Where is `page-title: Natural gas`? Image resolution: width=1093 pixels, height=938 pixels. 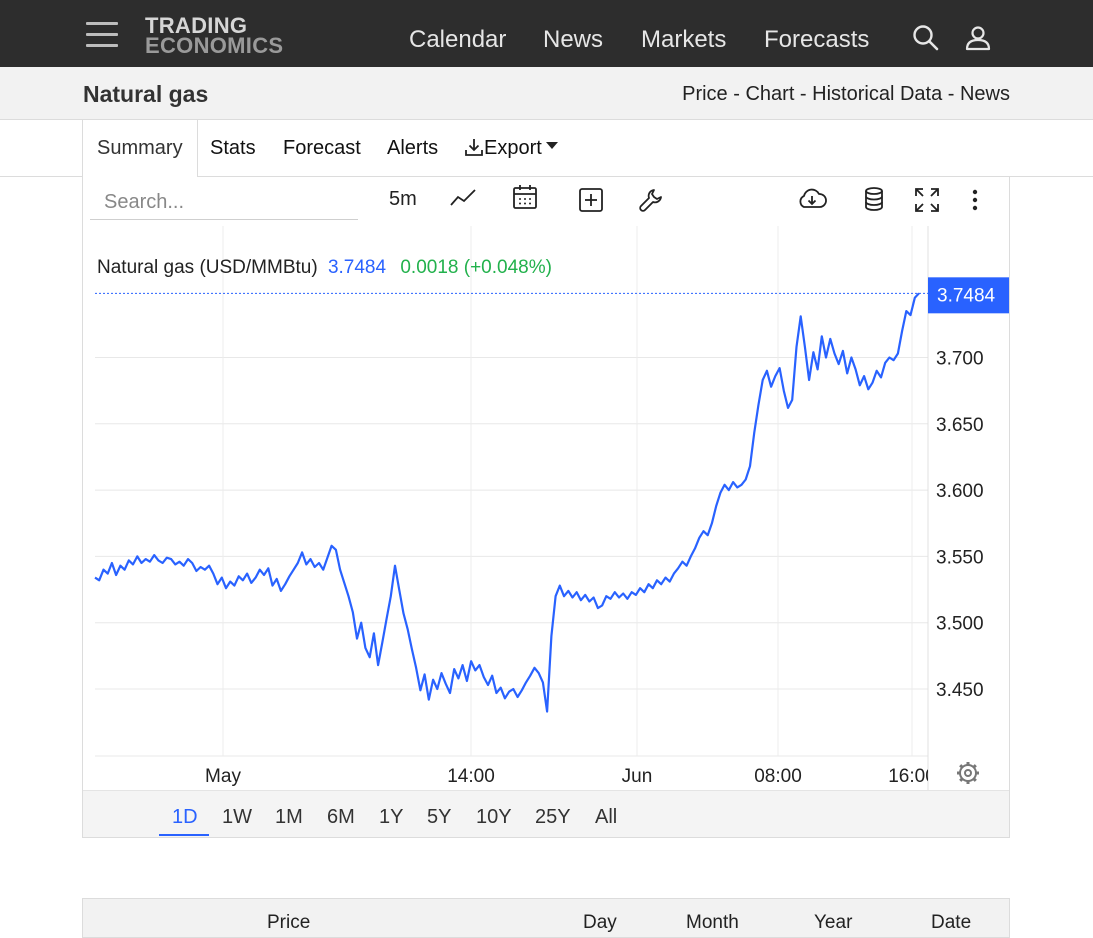
page-title: Natural gas is located at coordinates (146, 94).